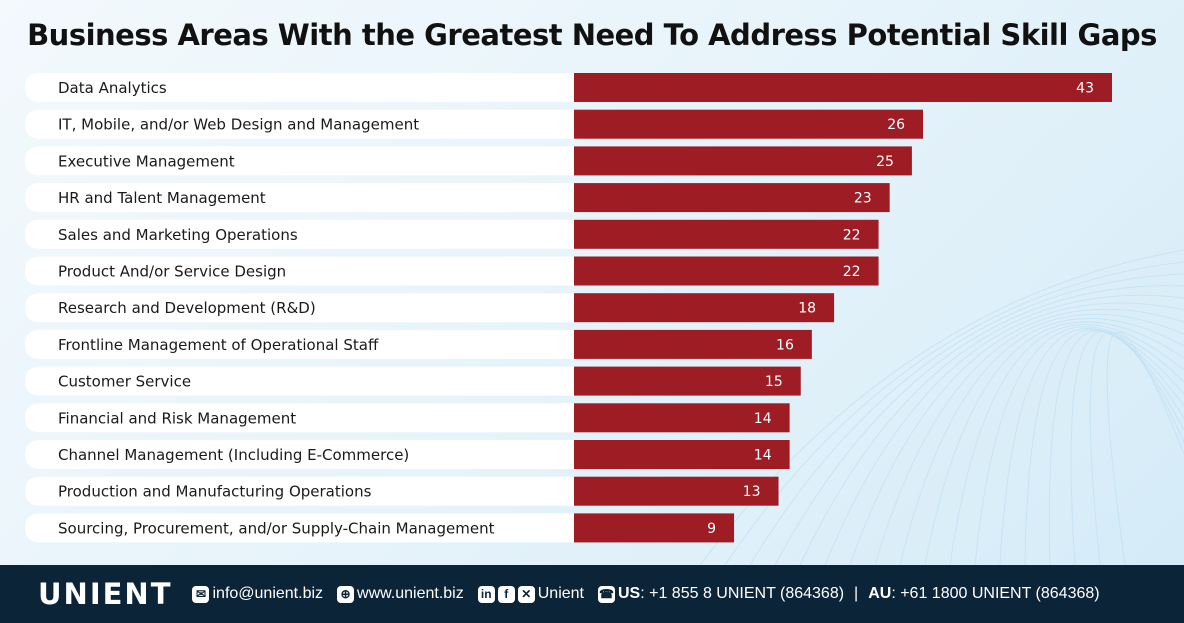  Describe the element at coordinates (711, 529) in the screenshot. I see `value-label: 9` at that location.